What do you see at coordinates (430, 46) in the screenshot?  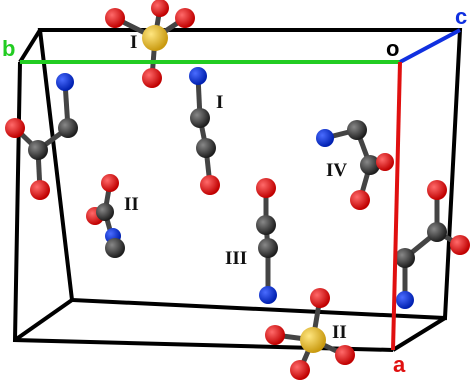 I see `c-axis` at bounding box center [430, 46].